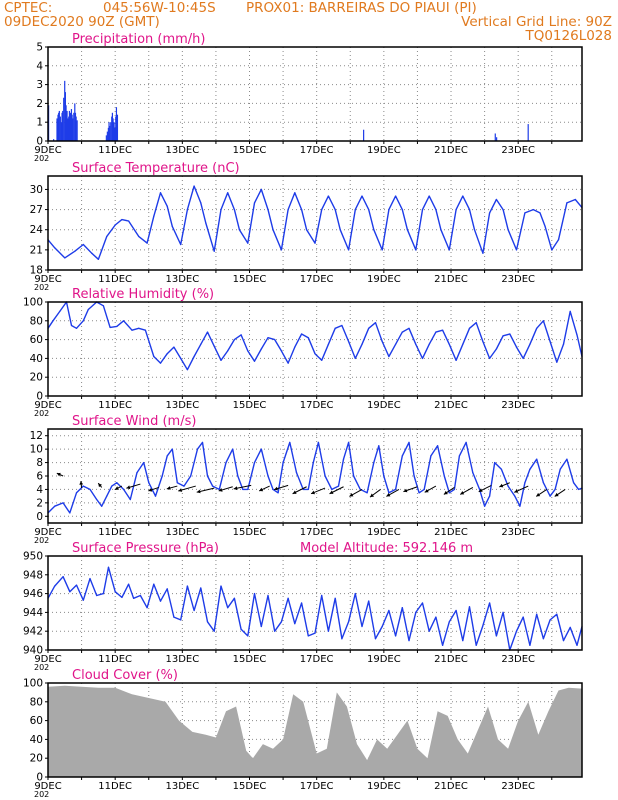 This screenshot has height=800, width=618. I want to click on y-tick-label: 940, so click(33, 651).